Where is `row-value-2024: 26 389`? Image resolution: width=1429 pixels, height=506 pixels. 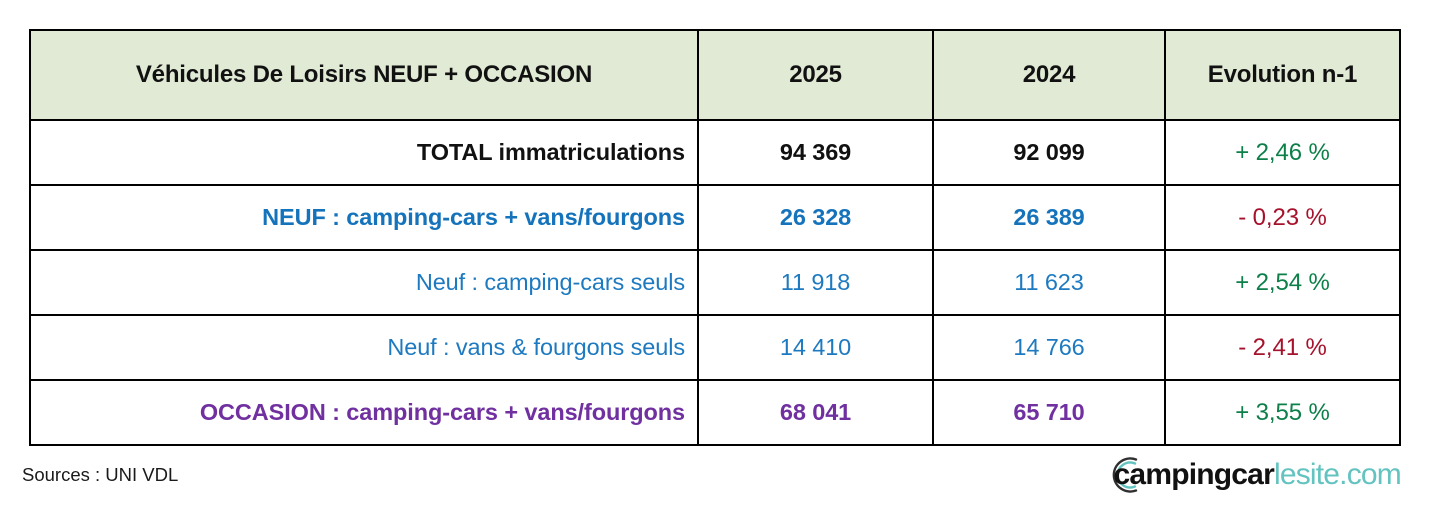 row-value-2024: 26 389 is located at coordinates (1049, 217).